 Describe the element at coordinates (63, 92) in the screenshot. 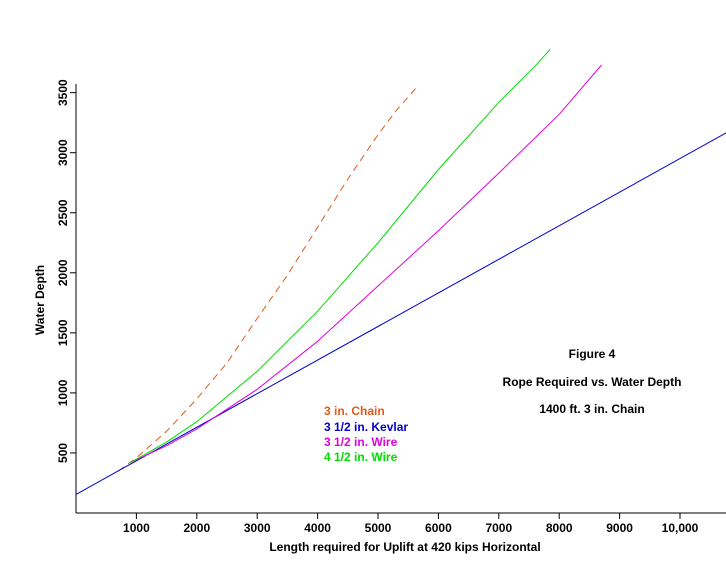

I see `y-tick-label: 3500` at that location.